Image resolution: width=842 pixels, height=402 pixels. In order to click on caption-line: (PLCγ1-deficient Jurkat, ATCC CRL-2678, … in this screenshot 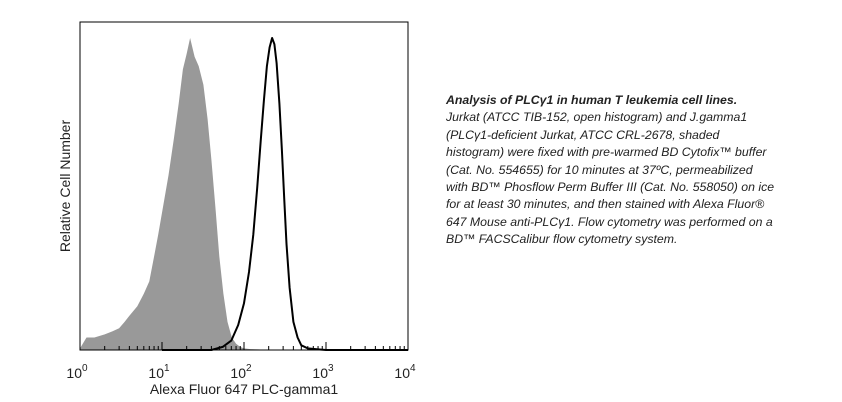, I will do `click(583, 134)`.